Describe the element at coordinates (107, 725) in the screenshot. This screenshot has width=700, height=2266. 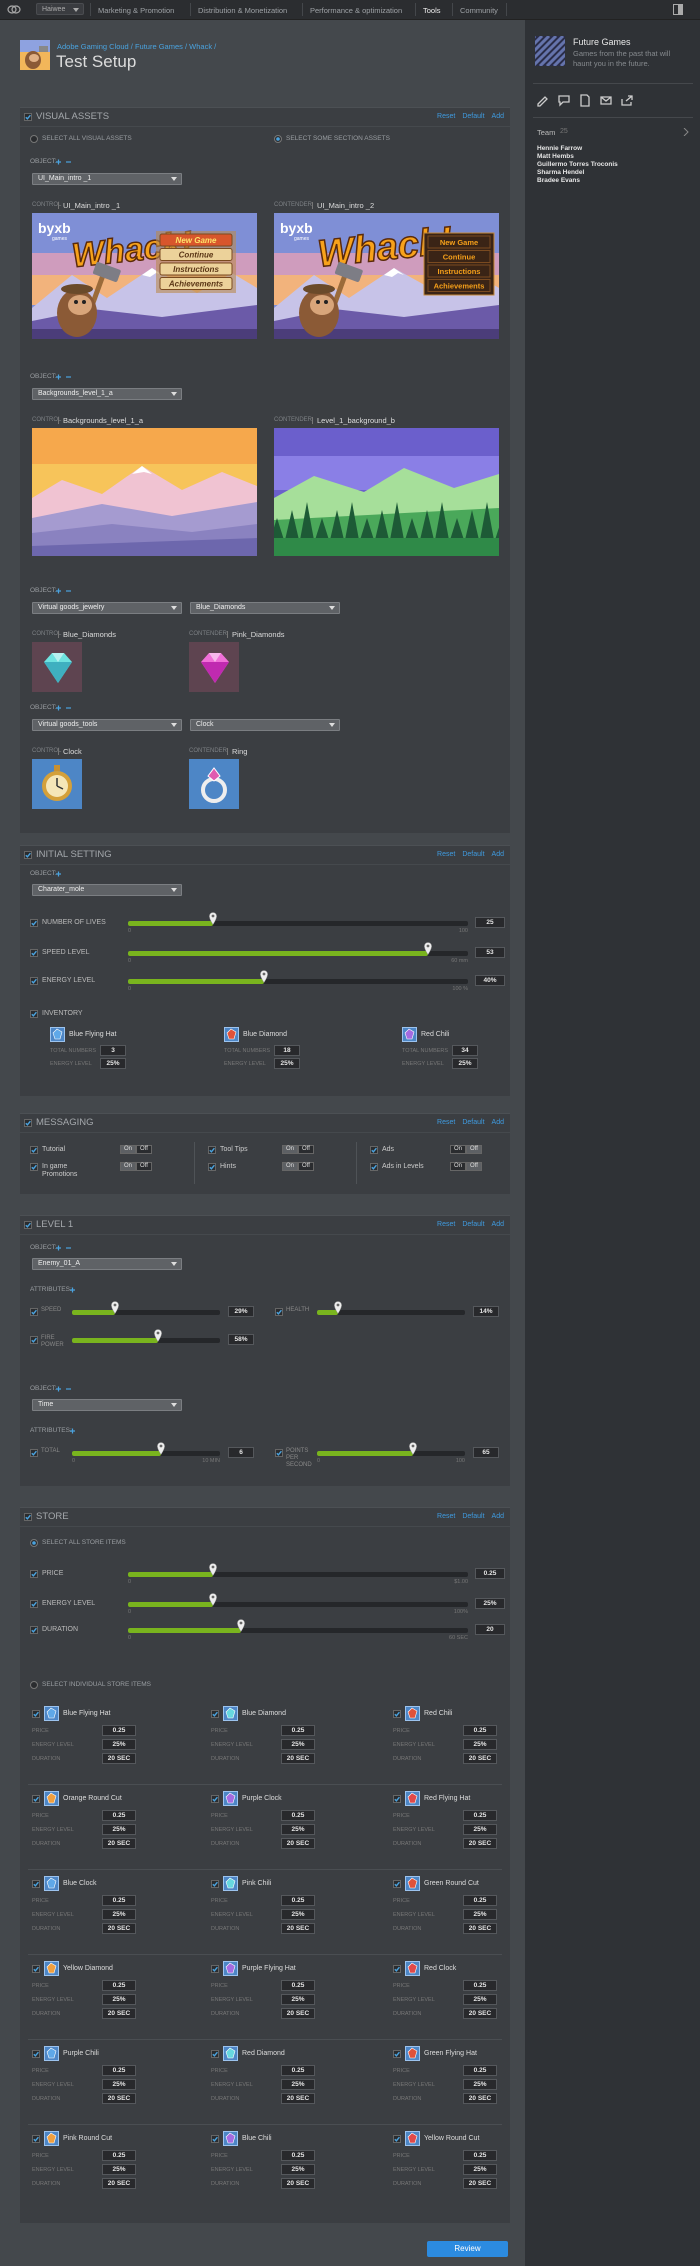
I see `dropdown: Virtual goods_tools` at that location.